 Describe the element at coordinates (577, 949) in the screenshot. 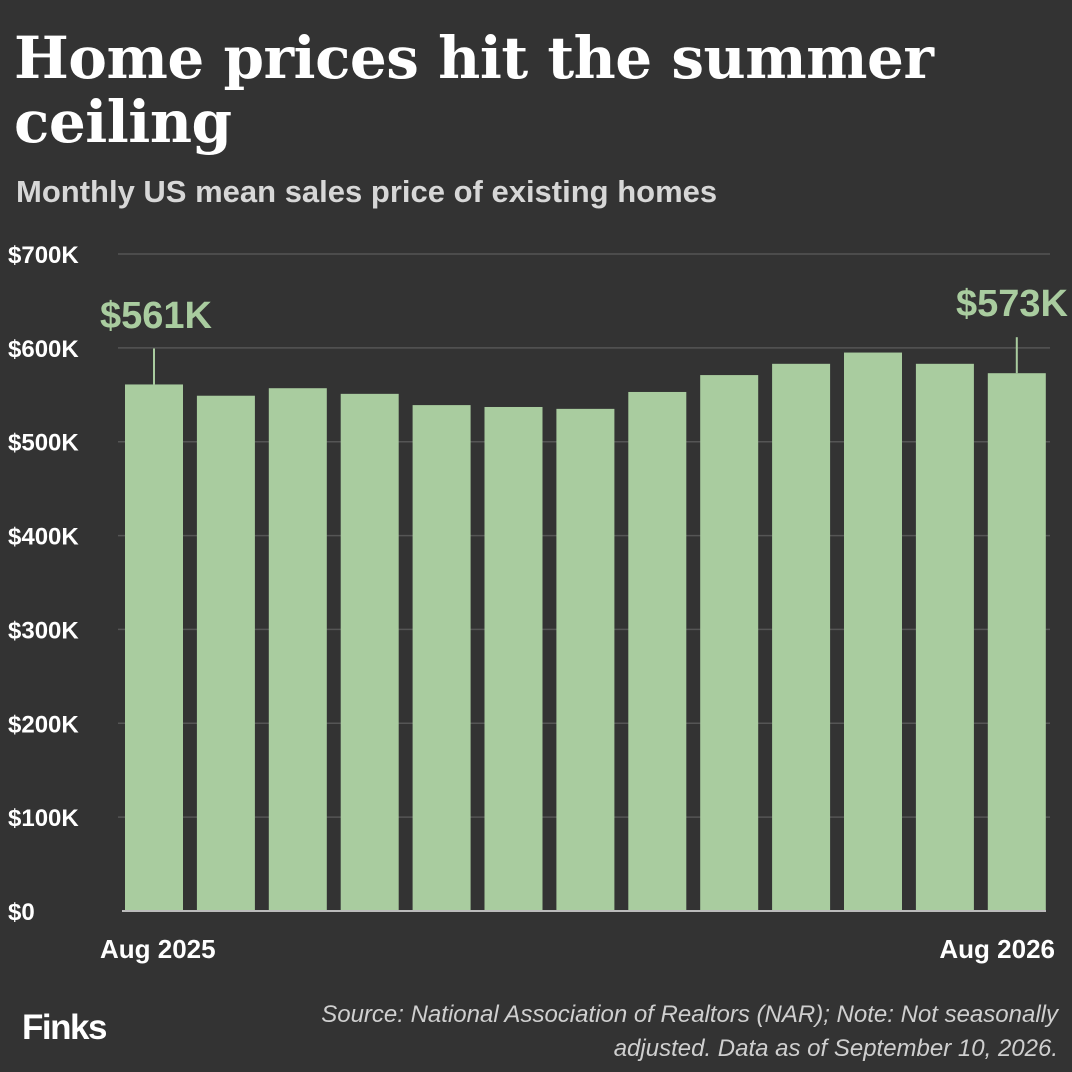

I see `x-axis-ticks: Aug 2025 Aug 2026` at that location.